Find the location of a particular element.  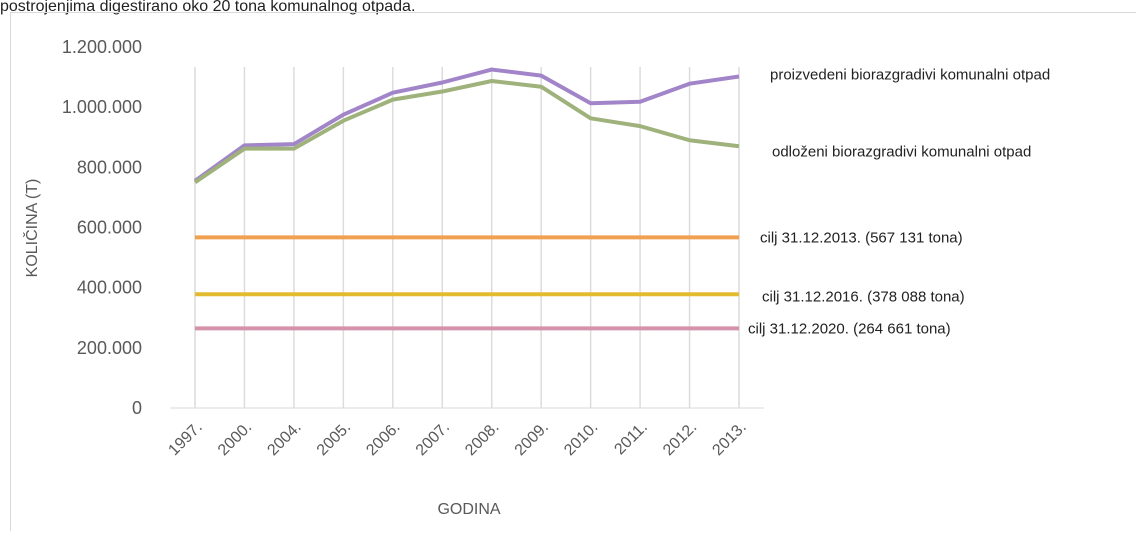

y-axis-title: KOLIČINA (T) is located at coordinates (31, 228).